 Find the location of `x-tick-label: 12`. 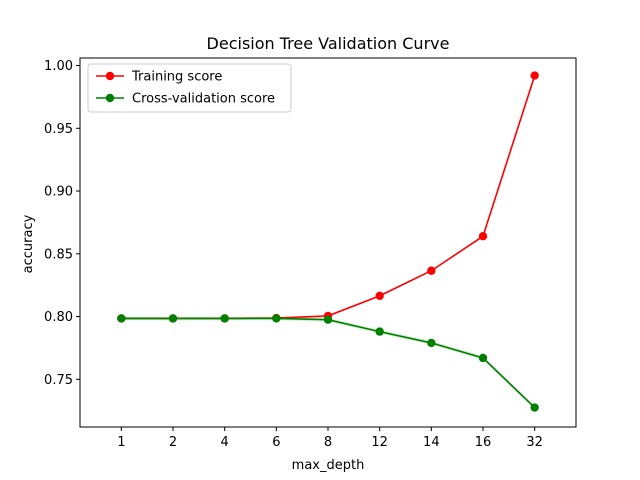

x-tick-label: 12 is located at coordinates (379, 442).